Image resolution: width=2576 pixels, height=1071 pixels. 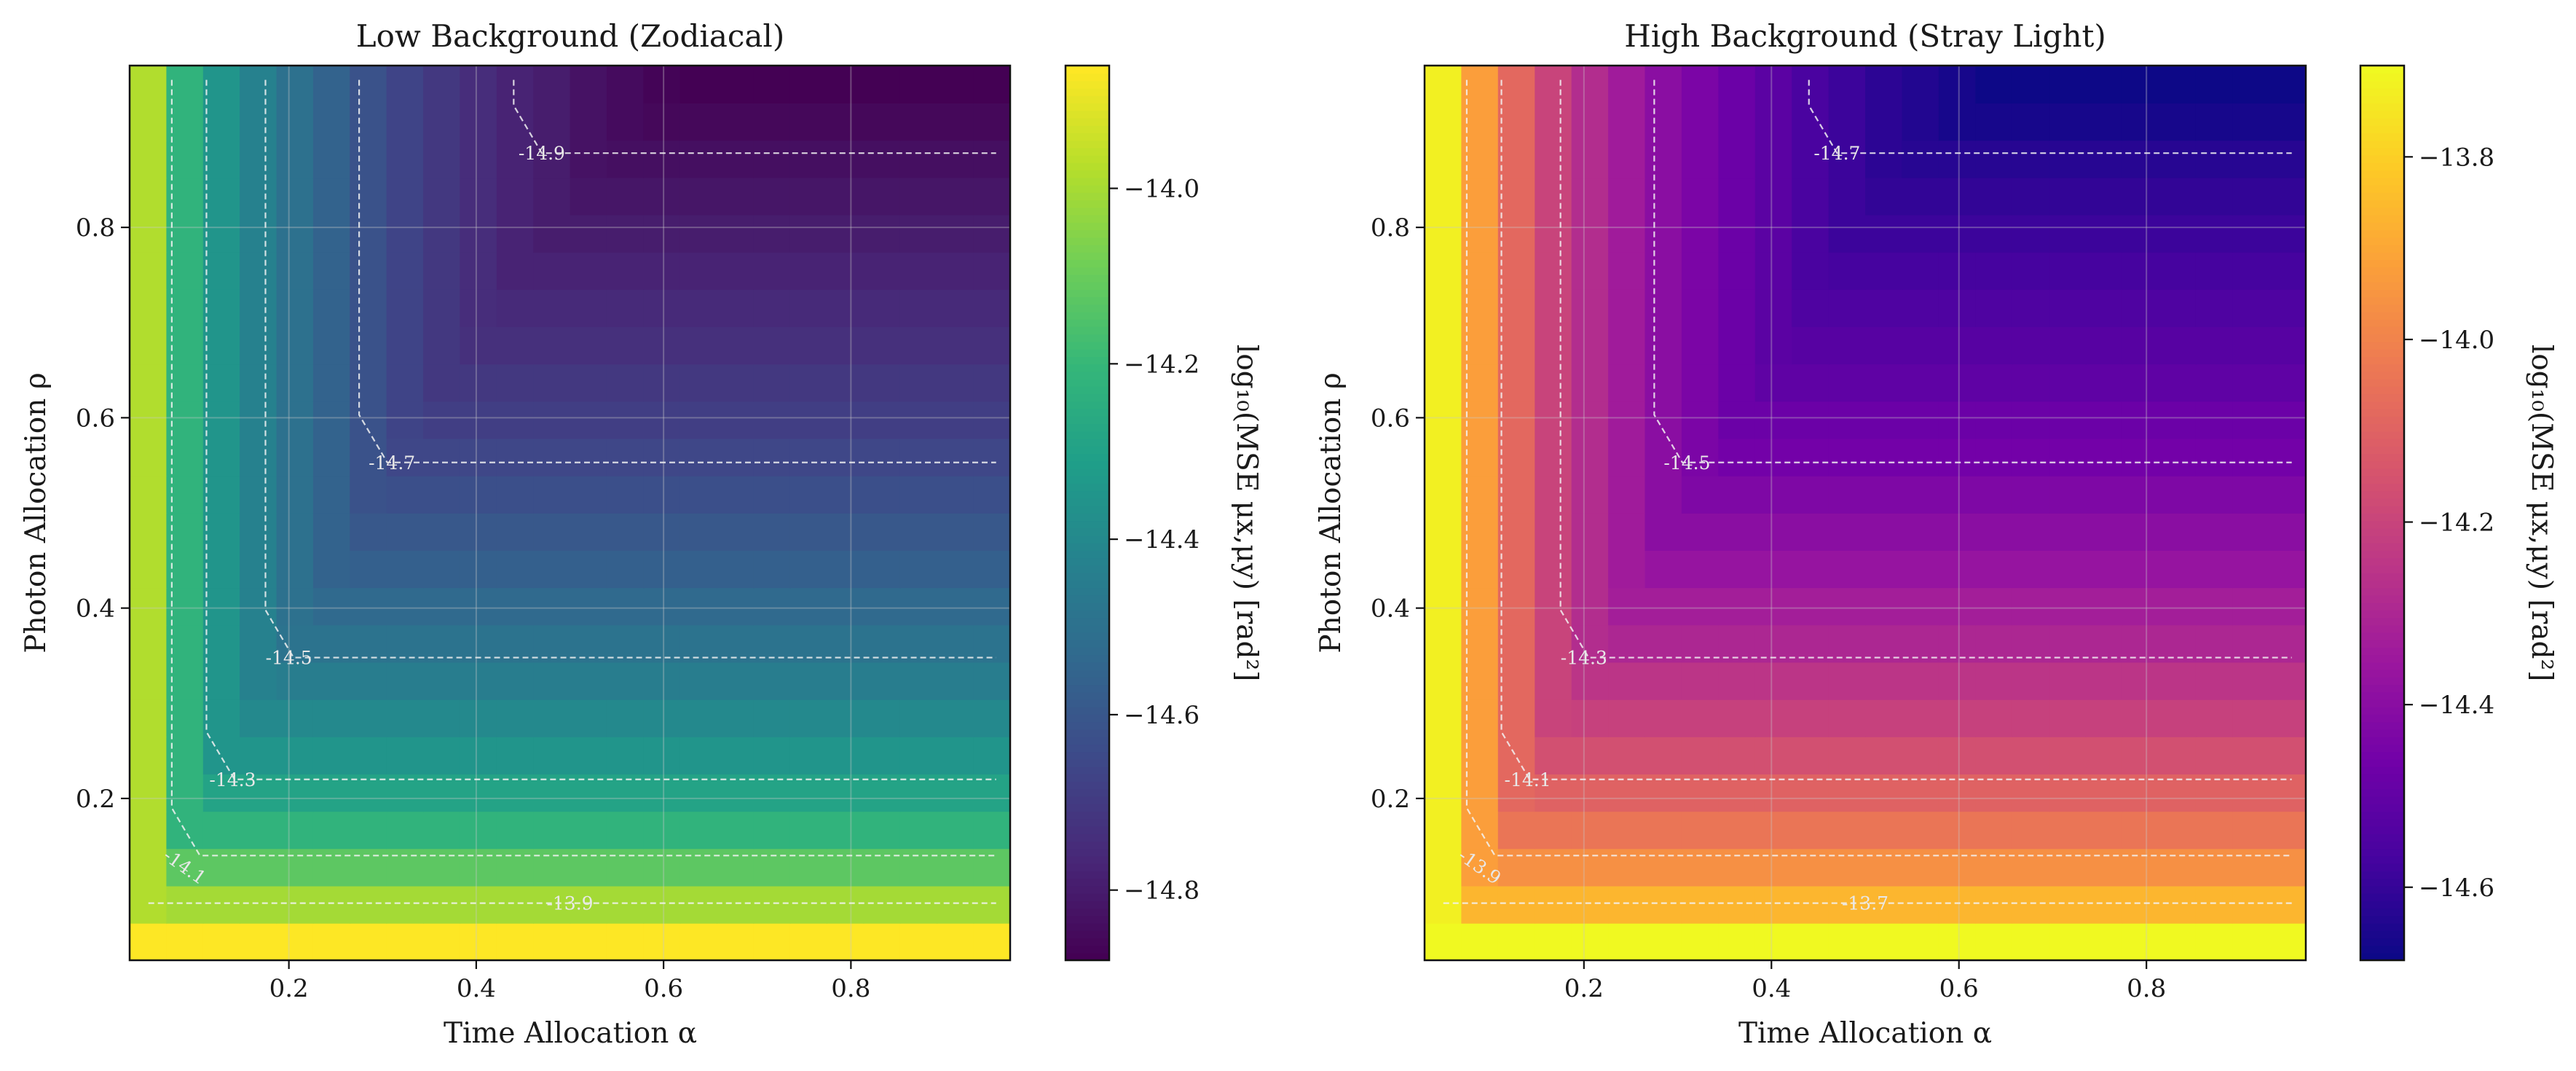 What do you see at coordinates (2456, 157) in the screenshot?
I see `colorbar-tick-label: −13.8` at bounding box center [2456, 157].